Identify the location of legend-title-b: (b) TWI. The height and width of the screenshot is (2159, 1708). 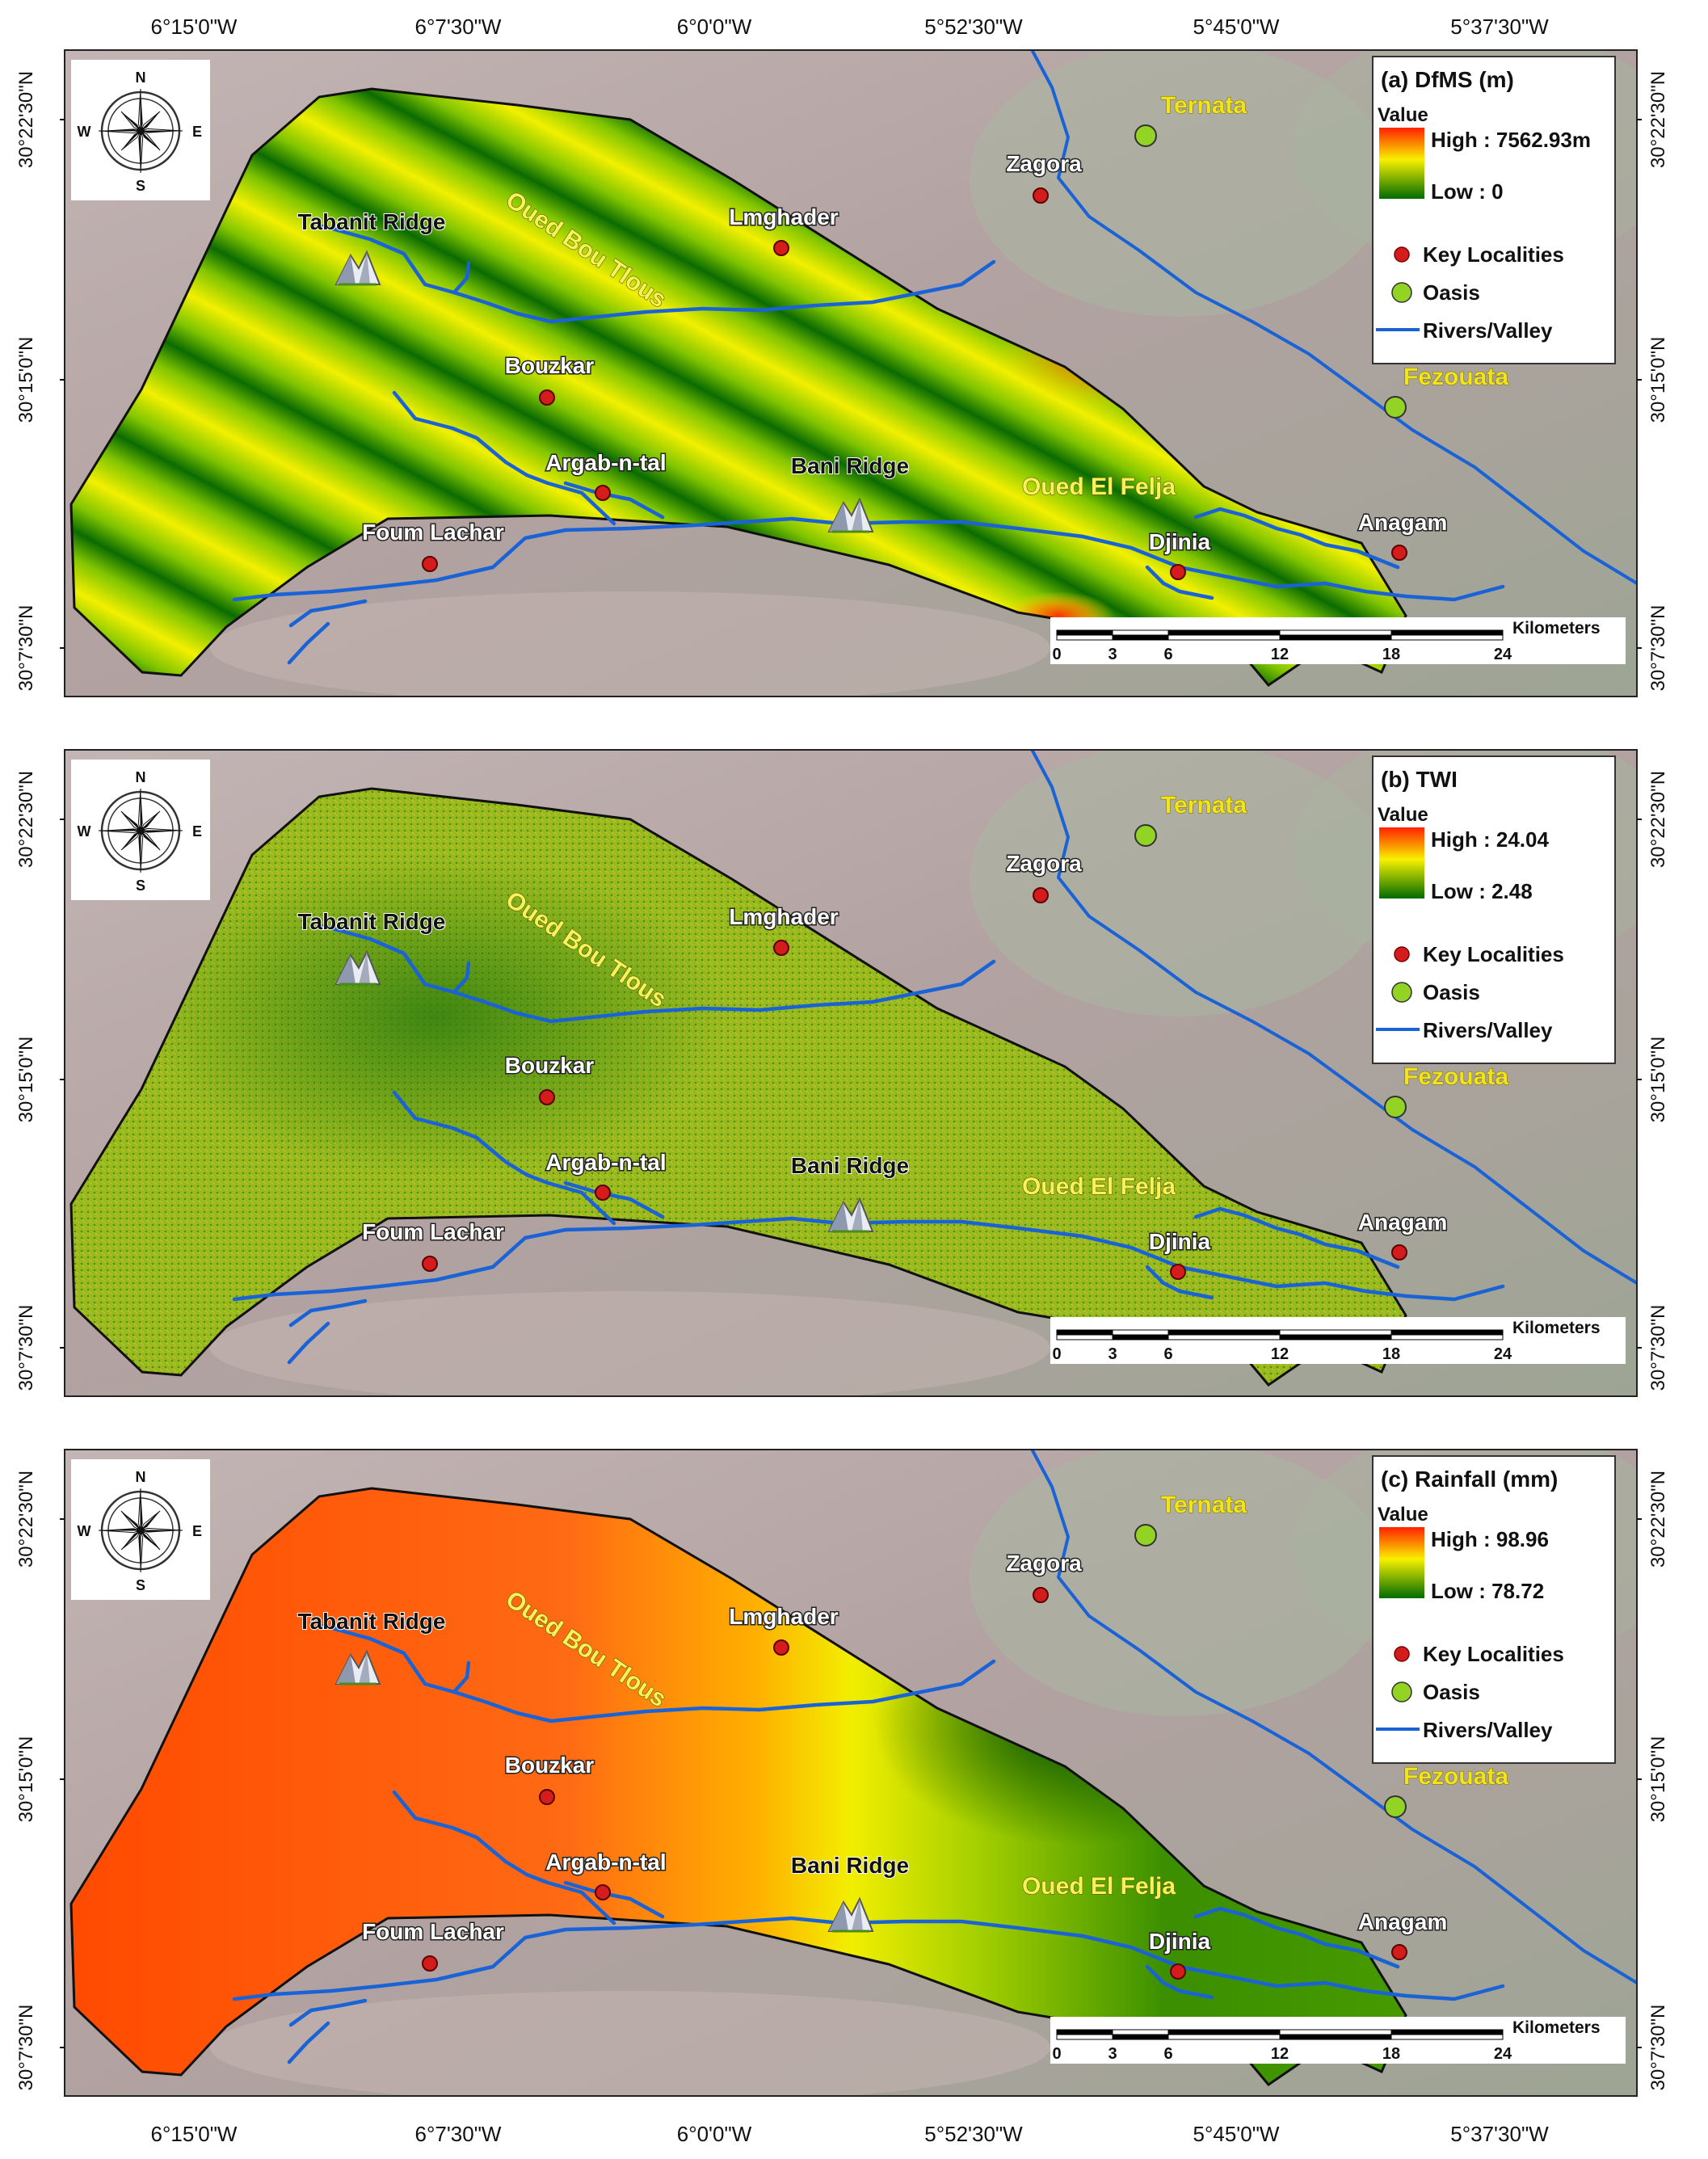
(1419, 780).